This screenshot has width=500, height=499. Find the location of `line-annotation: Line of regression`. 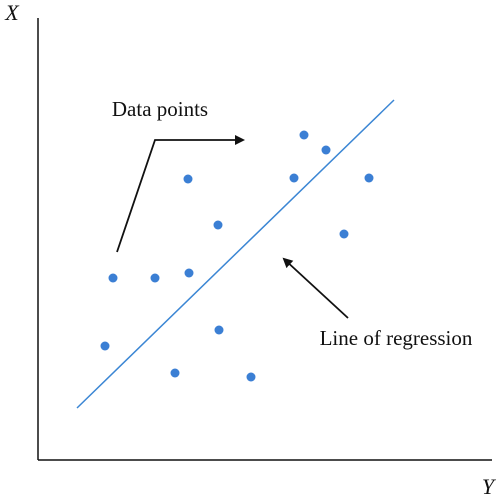

line-annotation: Line of regression is located at coordinates (396, 338).